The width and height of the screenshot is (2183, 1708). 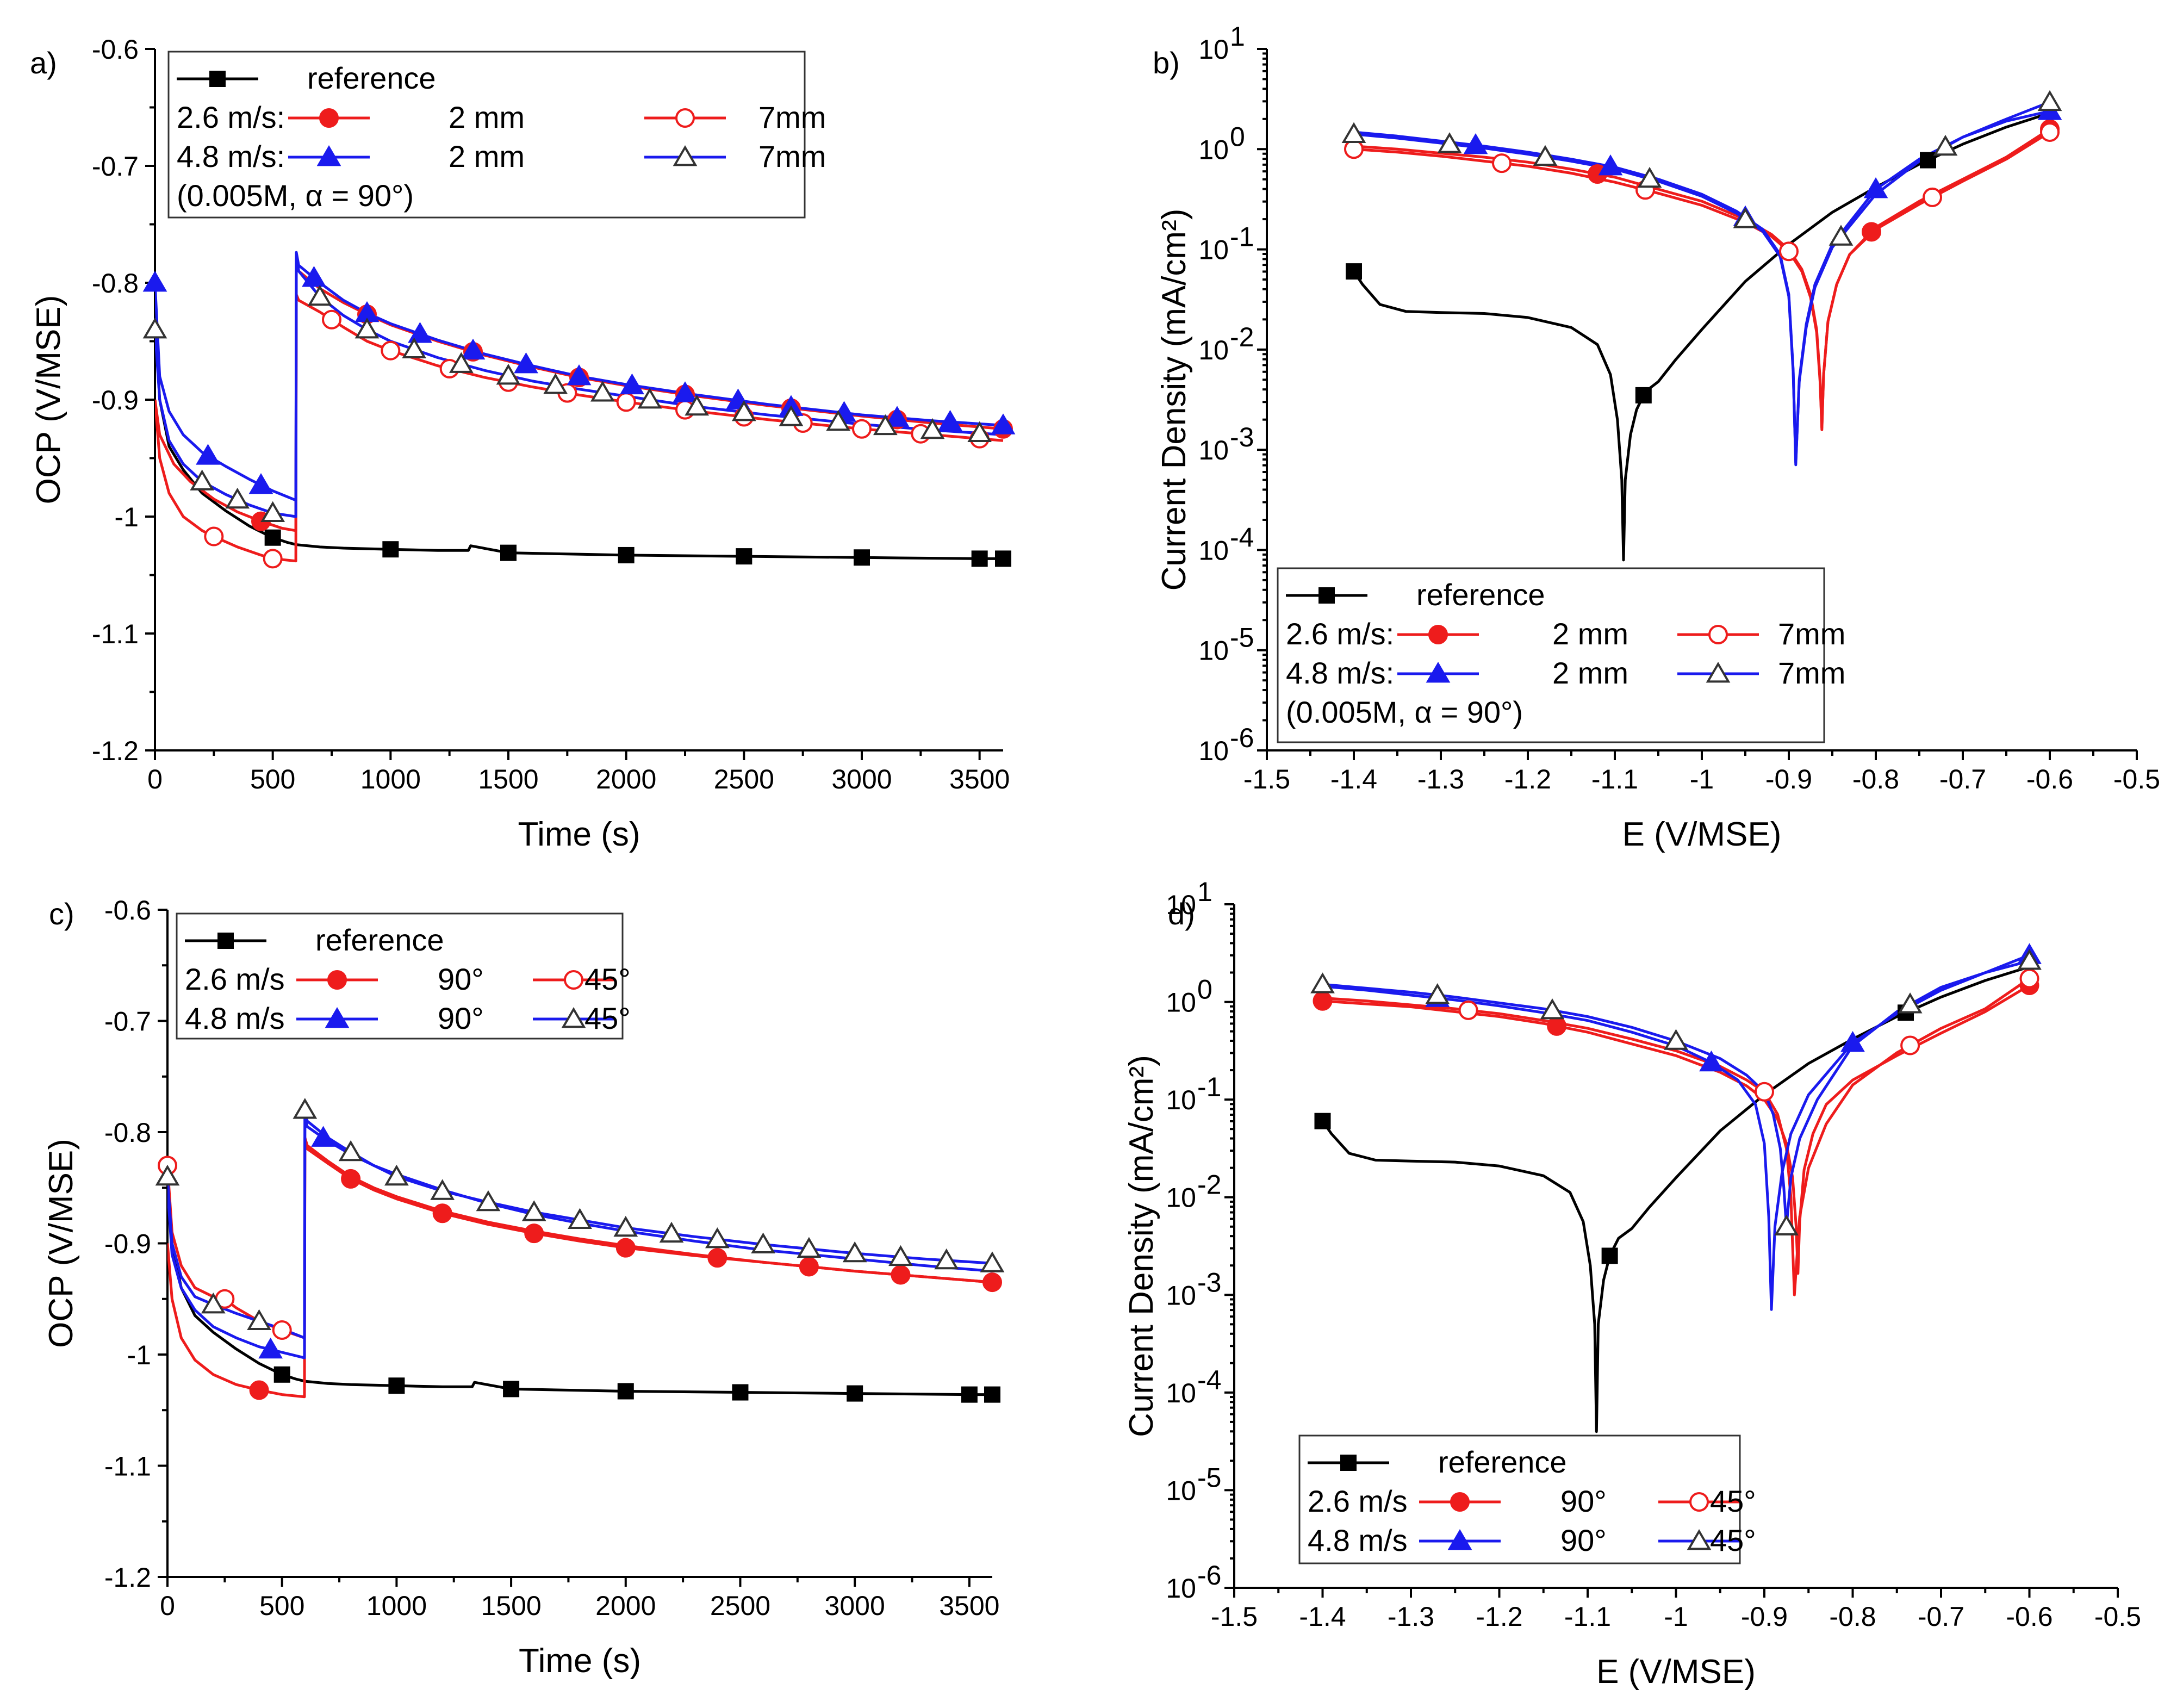 I want to click on legend-label: 45°, so click(x=1733, y=1501).